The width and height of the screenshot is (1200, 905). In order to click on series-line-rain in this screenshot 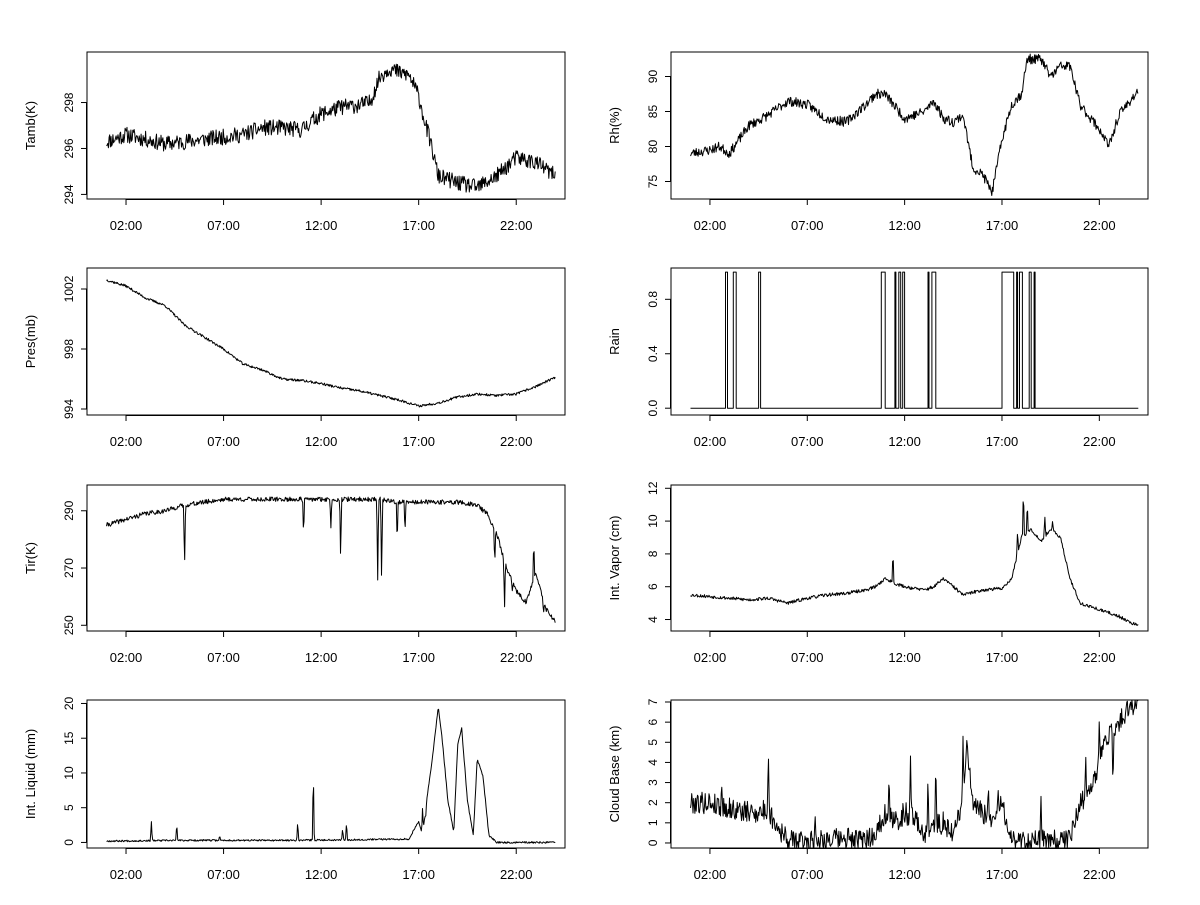, I will do `click(914, 340)`.